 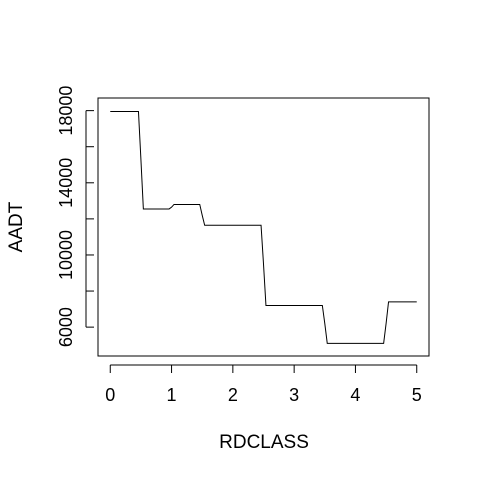 I want to click on y-tick-label: 14000, so click(x=66, y=183).